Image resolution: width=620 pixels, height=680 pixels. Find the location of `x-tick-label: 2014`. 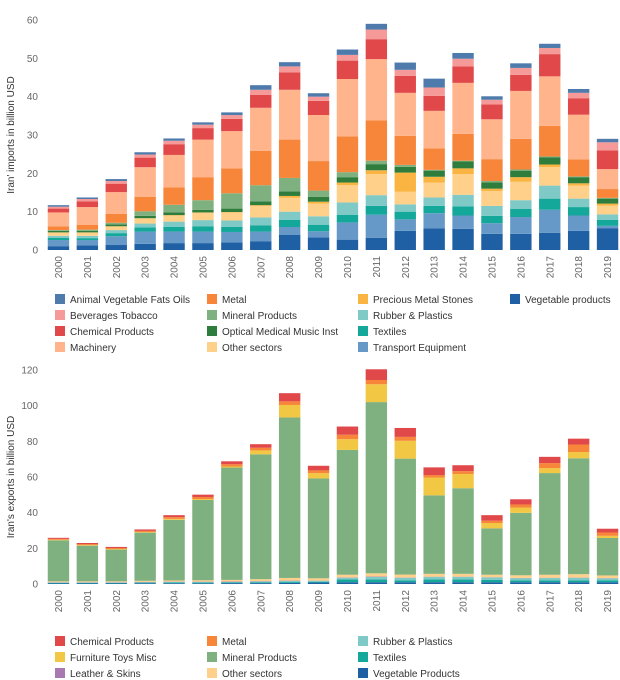

x-tick-label: 2014 is located at coordinates (464, 267).